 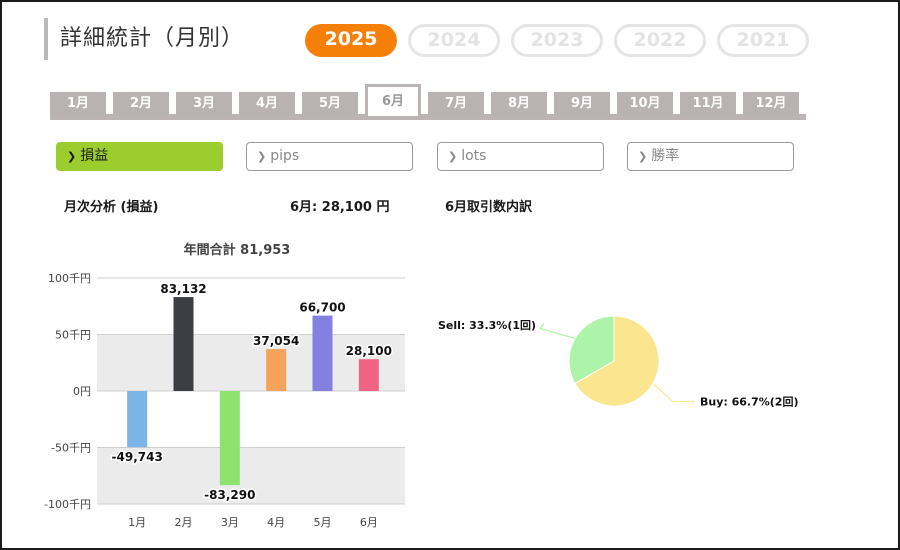 I want to click on pie-label-sell: Sell: 33.3%(1回), so click(x=487, y=325).